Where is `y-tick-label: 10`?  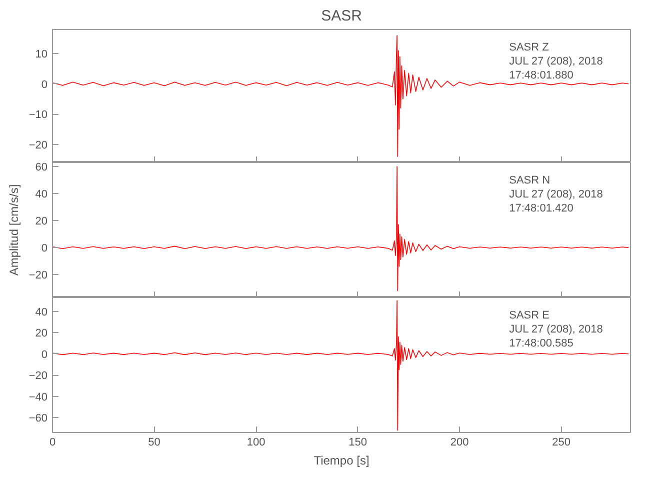
y-tick-label: 10 is located at coordinates (41, 54).